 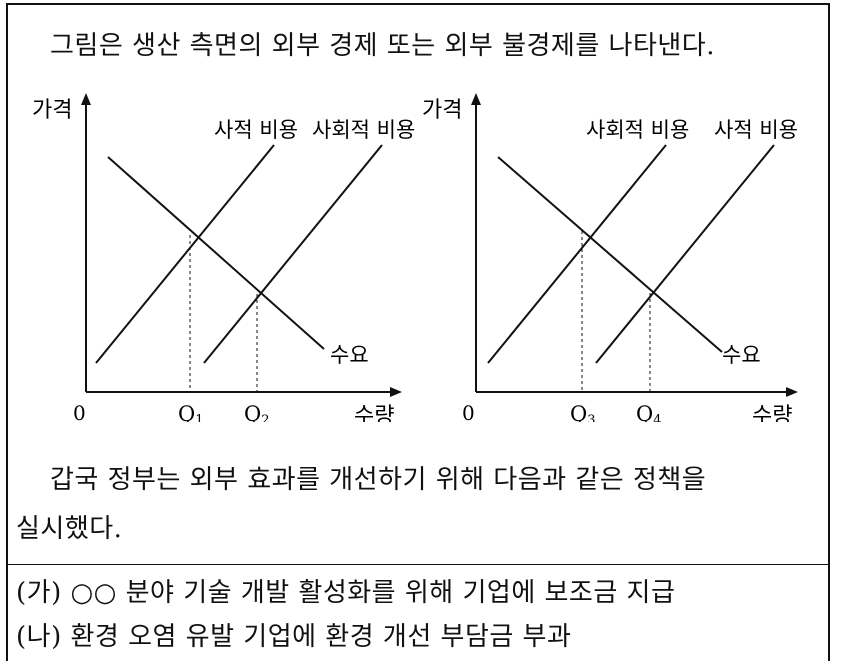 I want to click on policy-text-line2: 실시했다., so click(x=69, y=529).